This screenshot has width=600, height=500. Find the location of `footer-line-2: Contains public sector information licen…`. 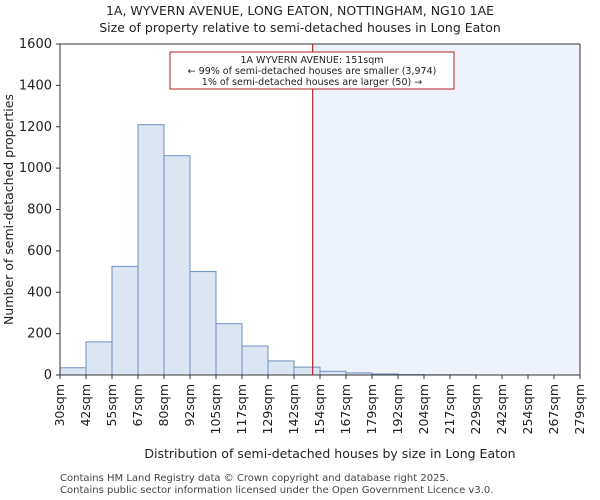

footer-line-2: Contains public sector information licen… is located at coordinates (277, 490).